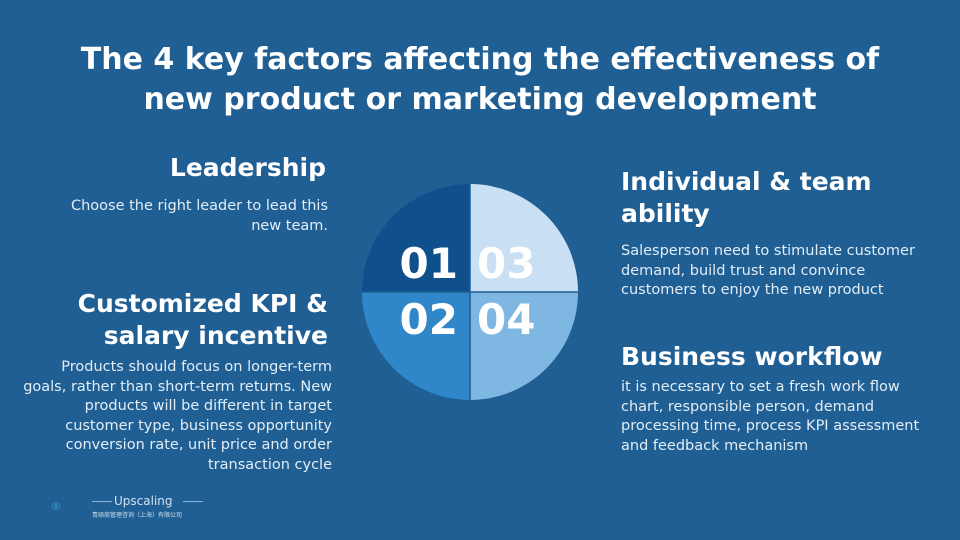 Image resolution: width=960 pixels, height=540 pixels. Describe the element at coordinates (102, 501) in the screenshot. I see `logo-line-left` at that location.